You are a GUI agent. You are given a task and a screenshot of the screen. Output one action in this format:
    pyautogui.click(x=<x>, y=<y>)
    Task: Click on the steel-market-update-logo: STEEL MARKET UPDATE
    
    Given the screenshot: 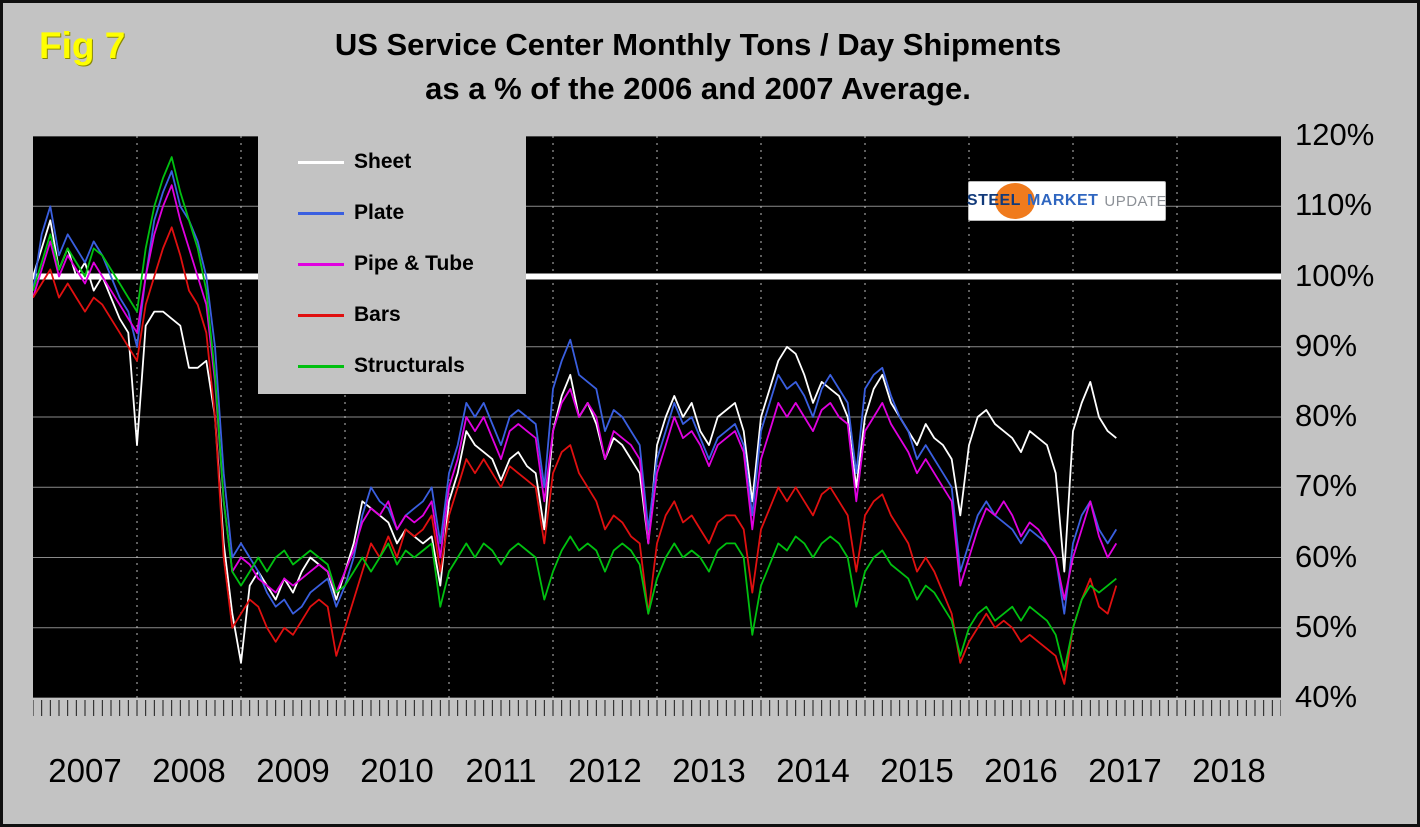 What is the action you would take?
    pyautogui.click(x=1067, y=201)
    